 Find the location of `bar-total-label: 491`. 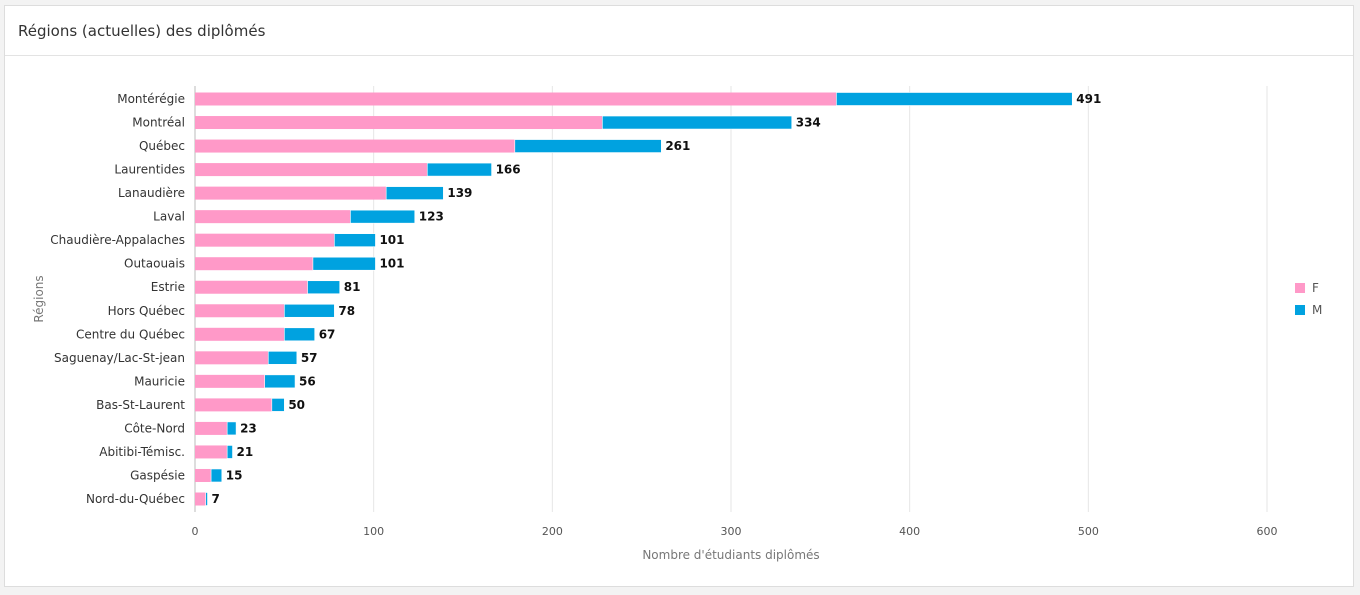

bar-total-label: 491 is located at coordinates (1088, 99).